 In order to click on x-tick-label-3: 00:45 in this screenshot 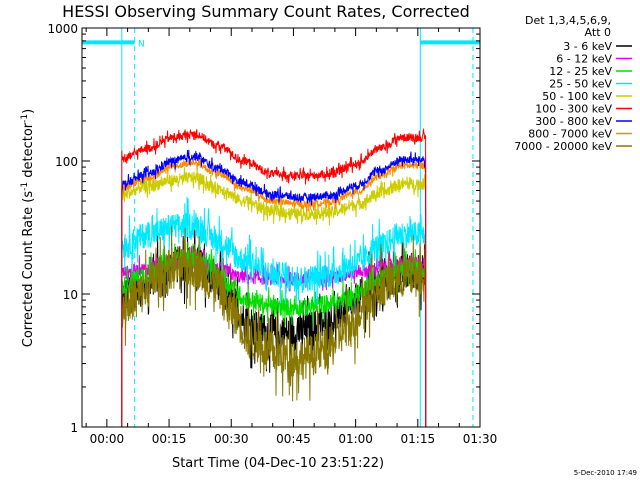, I will do `click(293, 439)`.